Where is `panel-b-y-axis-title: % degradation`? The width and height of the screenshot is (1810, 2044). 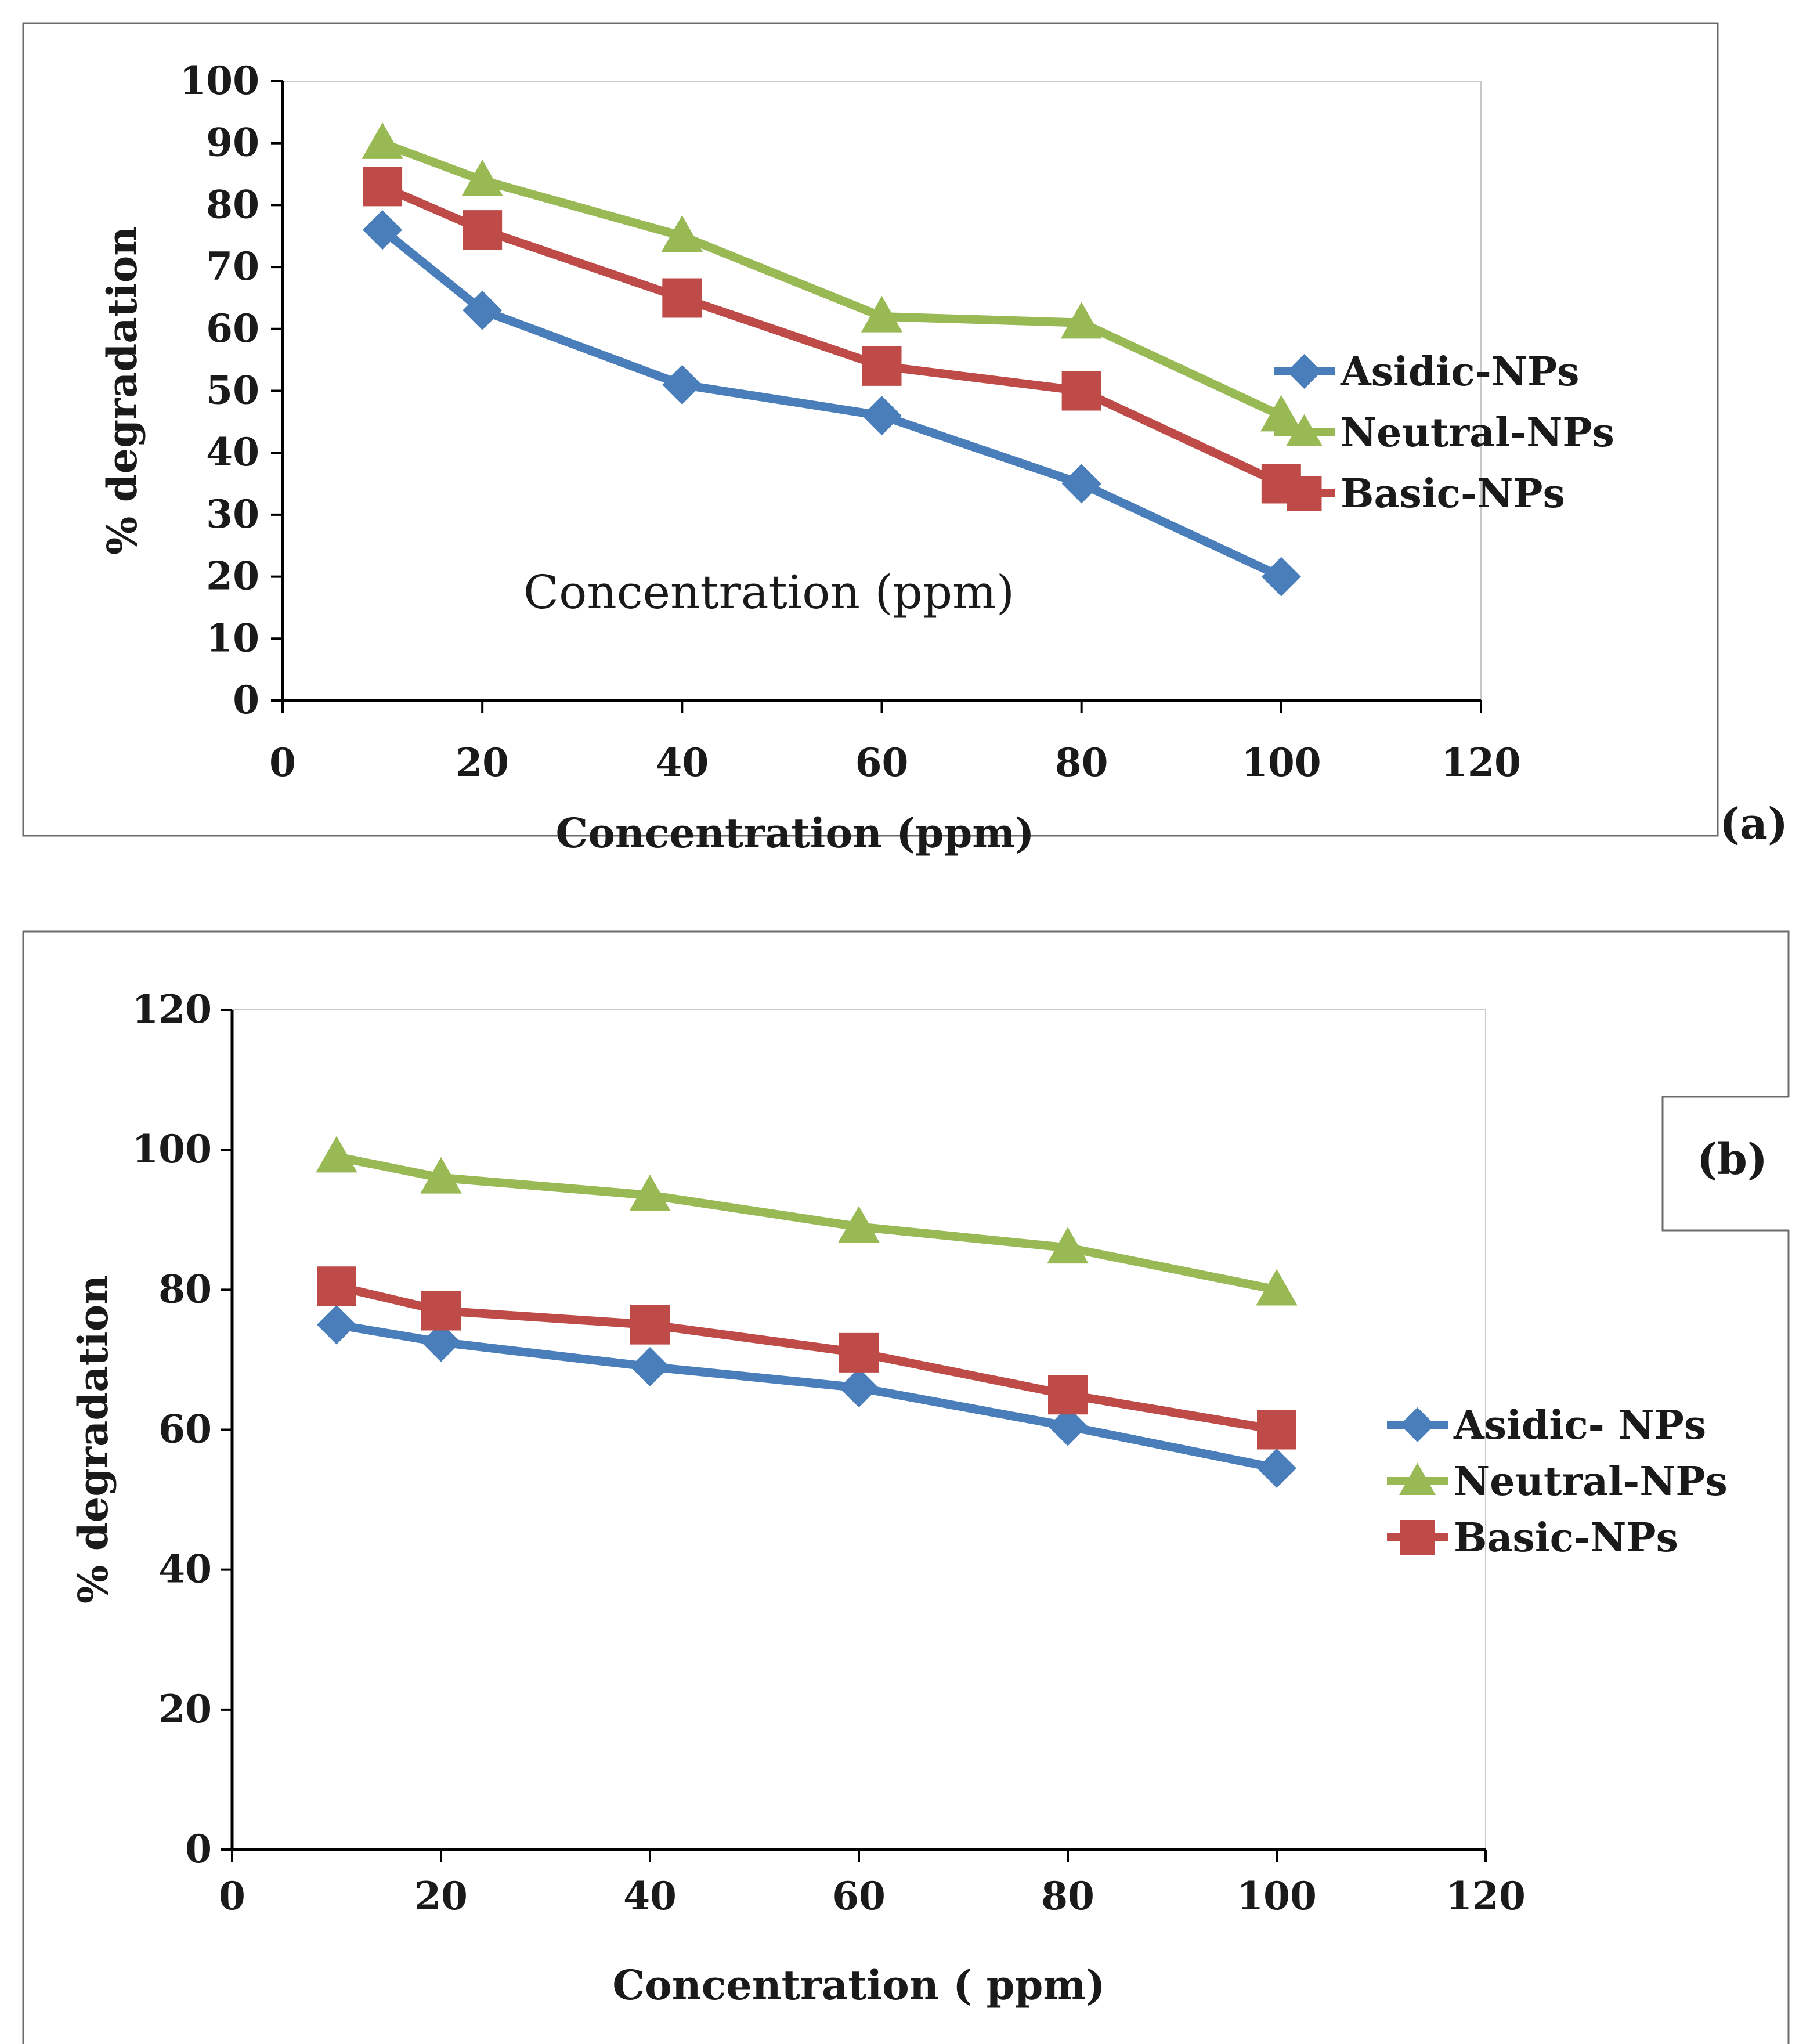
panel-b-y-axis-title: % degradation is located at coordinates (93, 1440).